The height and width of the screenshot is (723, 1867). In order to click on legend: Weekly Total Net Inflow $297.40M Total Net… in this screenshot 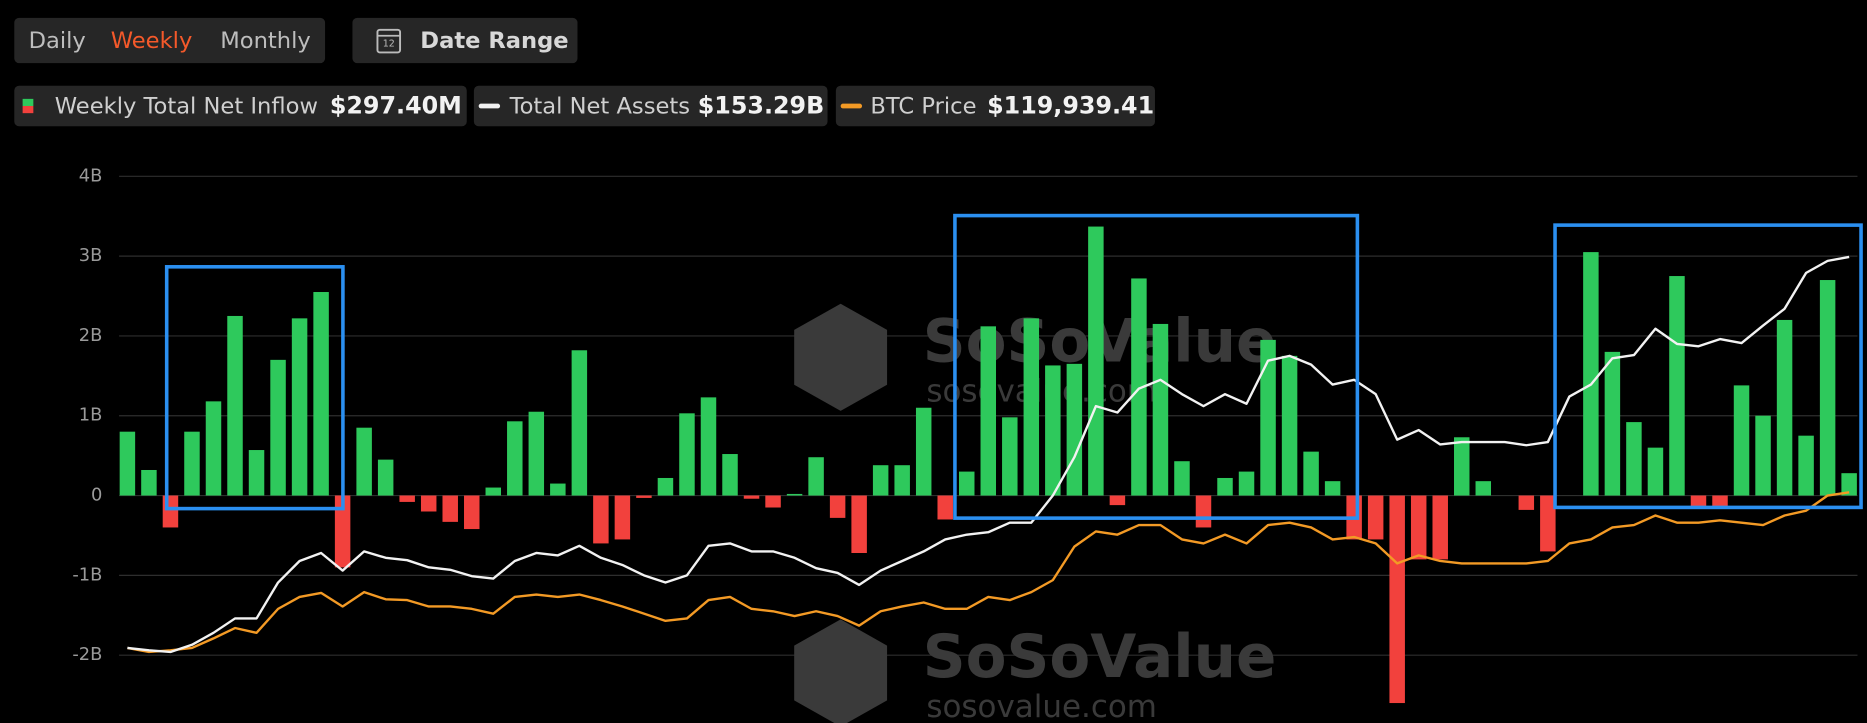, I will do `click(584, 106)`.